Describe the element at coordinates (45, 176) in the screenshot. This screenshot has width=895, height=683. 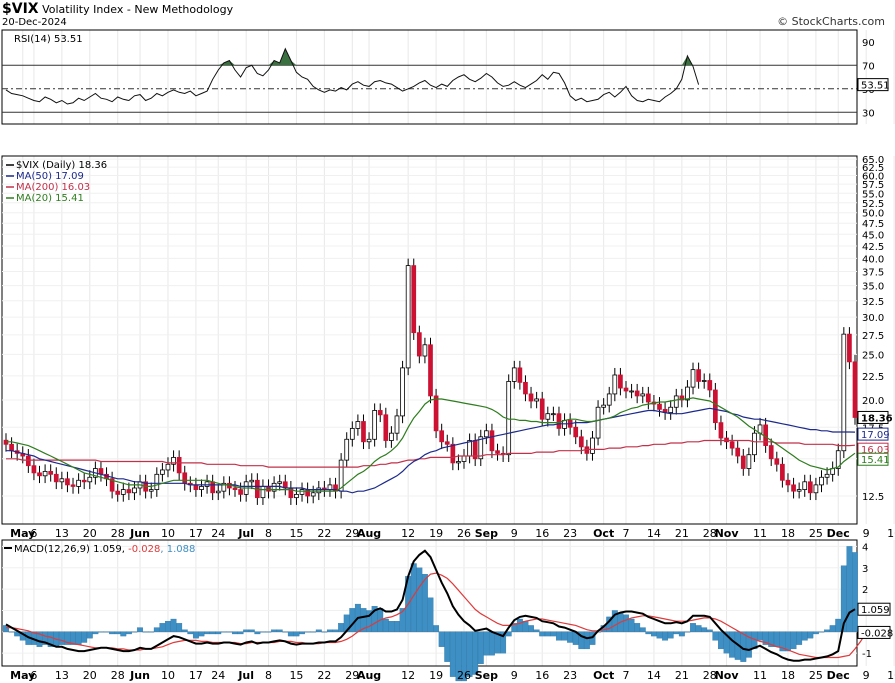
I see `price-legend-item: MA(50) 17.09` at that location.